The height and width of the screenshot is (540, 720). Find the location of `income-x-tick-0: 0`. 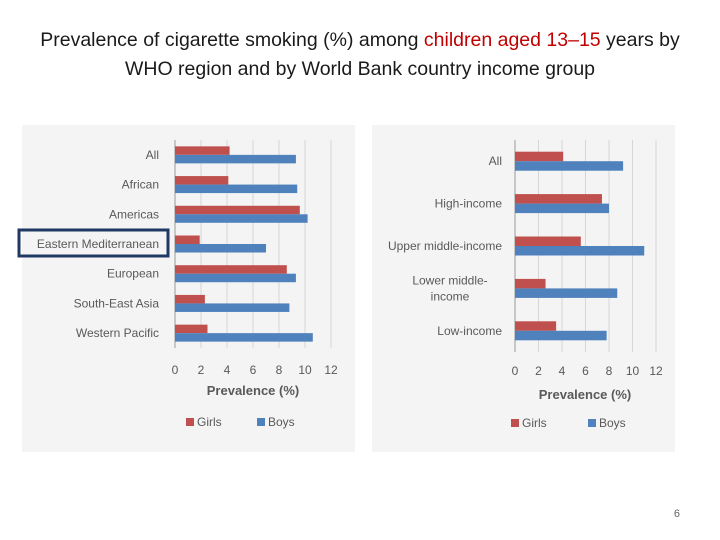

income-x-tick-0: 0 is located at coordinates (515, 371).